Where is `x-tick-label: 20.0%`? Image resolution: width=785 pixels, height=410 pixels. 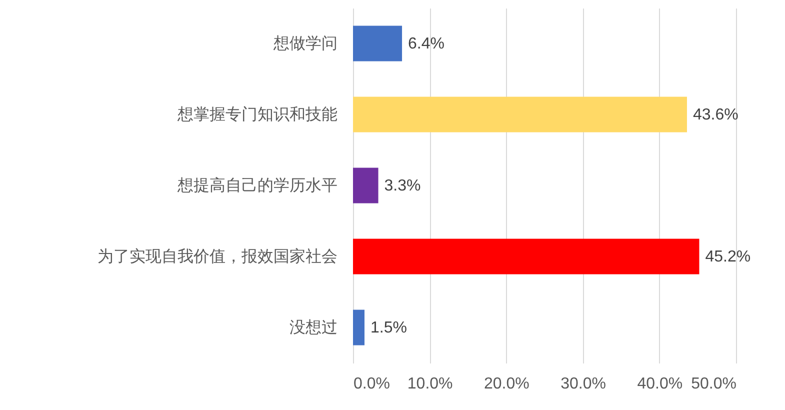
x-tick-label: 20.0% is located at coordinates (507, 384).